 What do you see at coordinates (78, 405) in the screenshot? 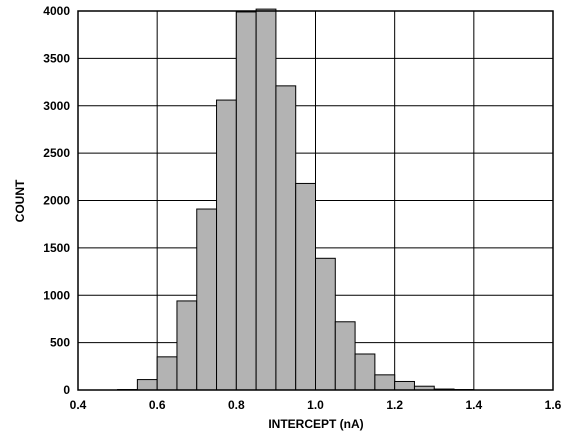
I see `x-tick-label: 0.4` at bounding box center [78, 405].